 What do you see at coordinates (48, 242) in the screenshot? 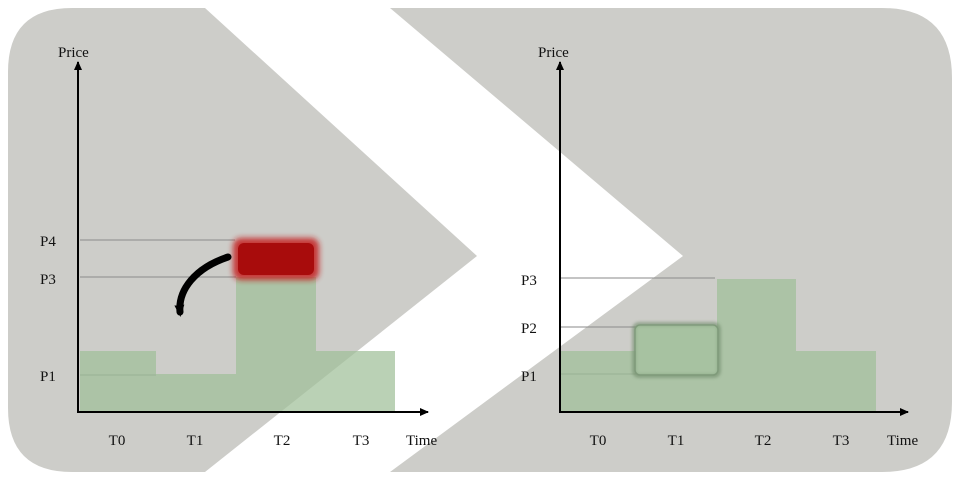
I see `left-y-tick-p4: P4` at bounding box center [48, 242].